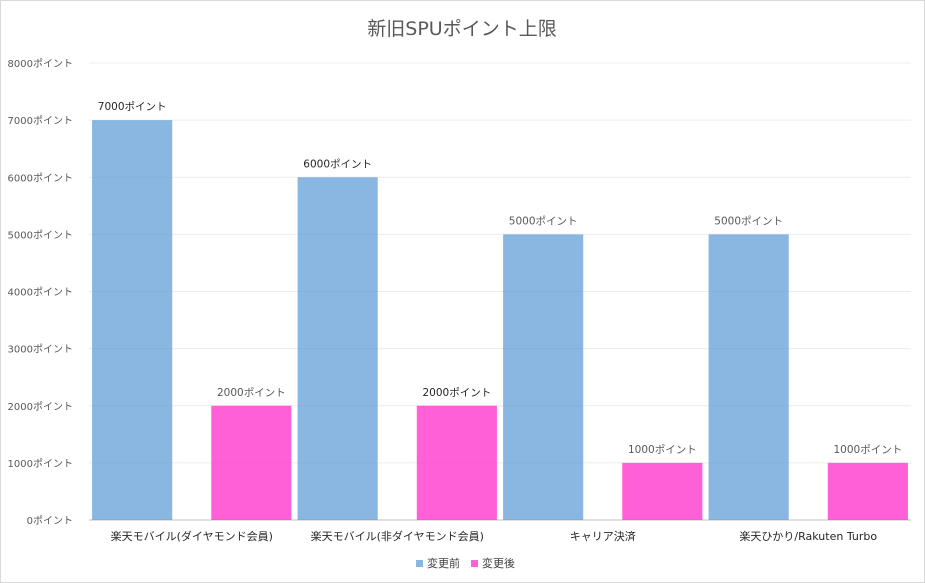 This screenshot has width=925, height=583. I want to click on y-tick-label: 3000ポイント, so click(40, 350).